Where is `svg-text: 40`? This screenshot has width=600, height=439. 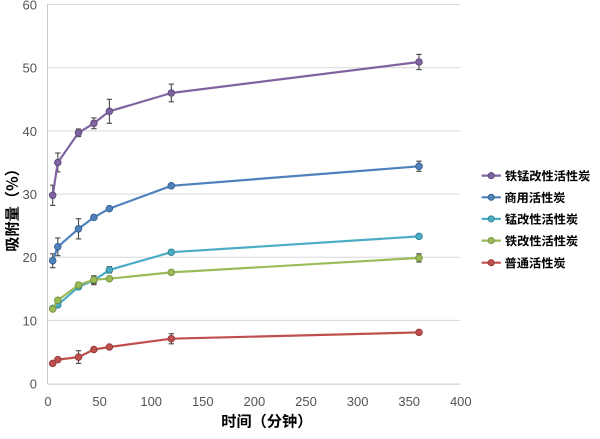 svg-text: 40 is located at coordinates (30, 131).